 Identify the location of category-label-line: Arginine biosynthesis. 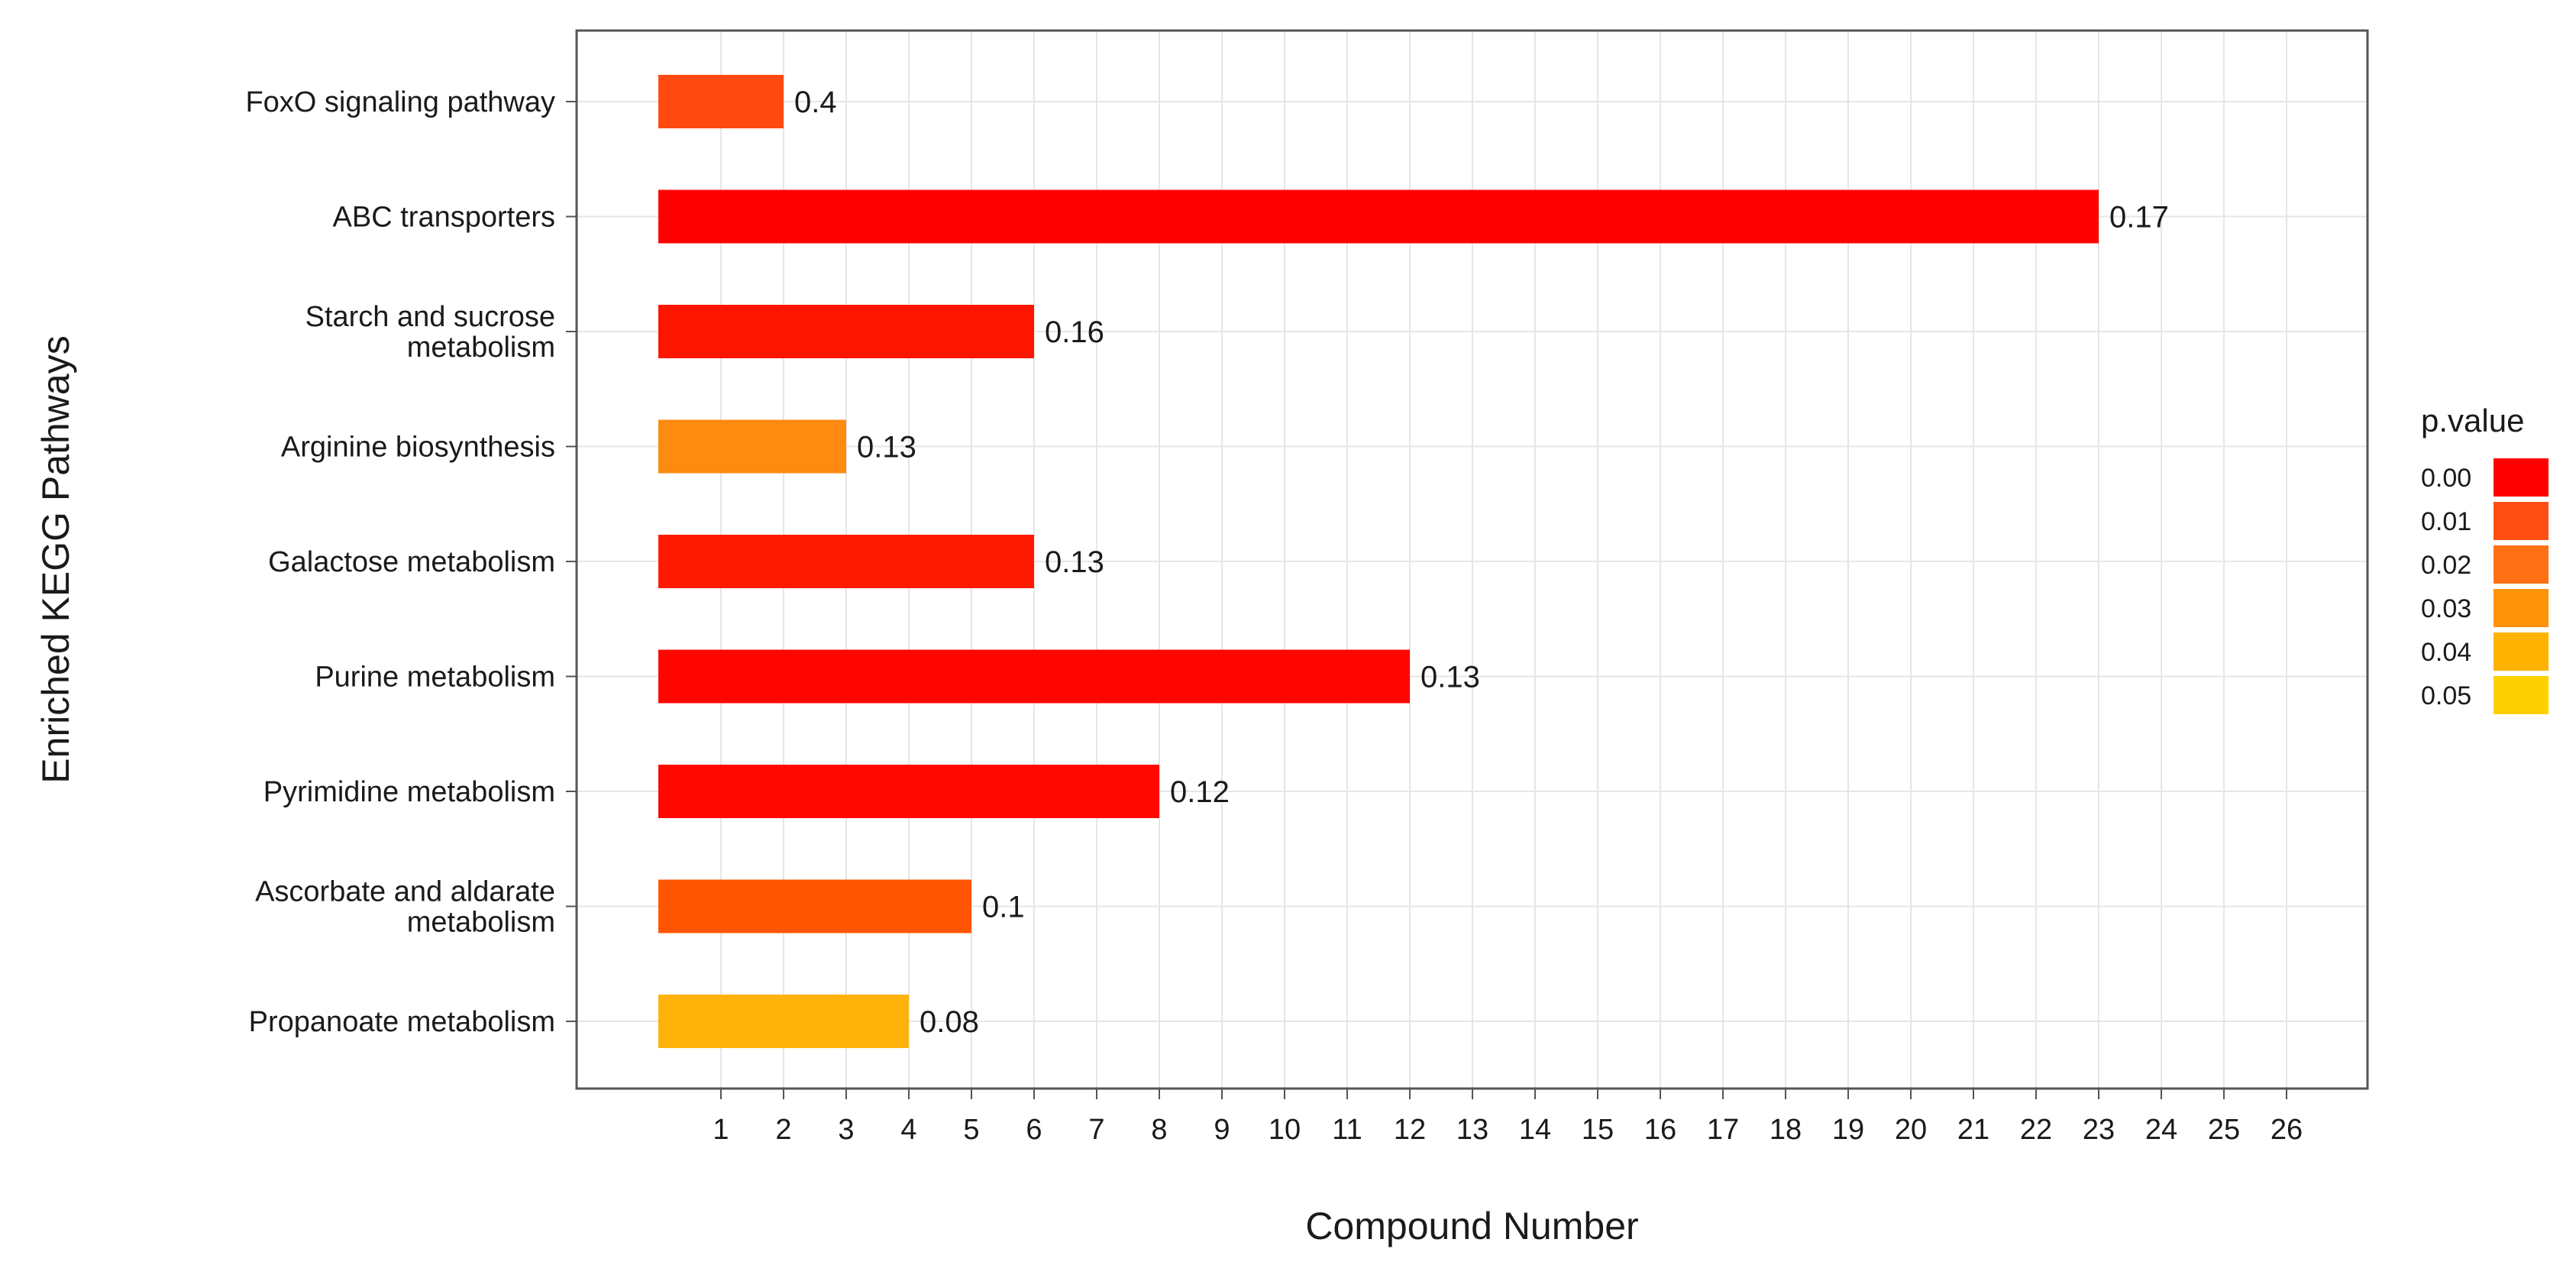
(418, 448).